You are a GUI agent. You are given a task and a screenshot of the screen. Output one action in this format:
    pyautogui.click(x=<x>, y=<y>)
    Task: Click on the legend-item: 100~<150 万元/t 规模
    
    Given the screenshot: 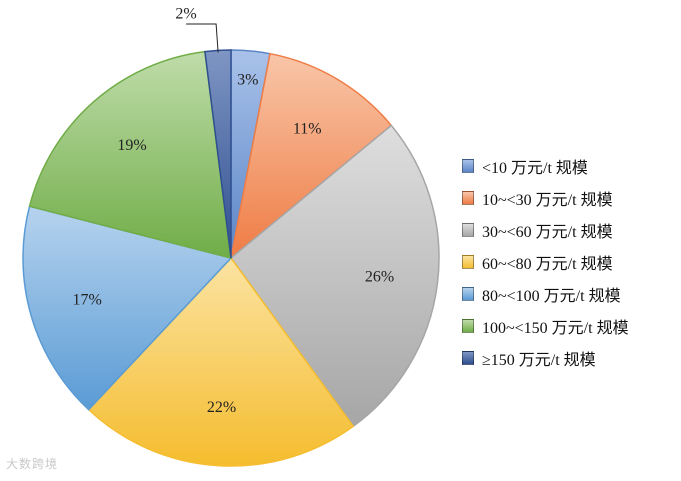 What is the action you would take?
    pyautogui.click(x=569, y=326)
    